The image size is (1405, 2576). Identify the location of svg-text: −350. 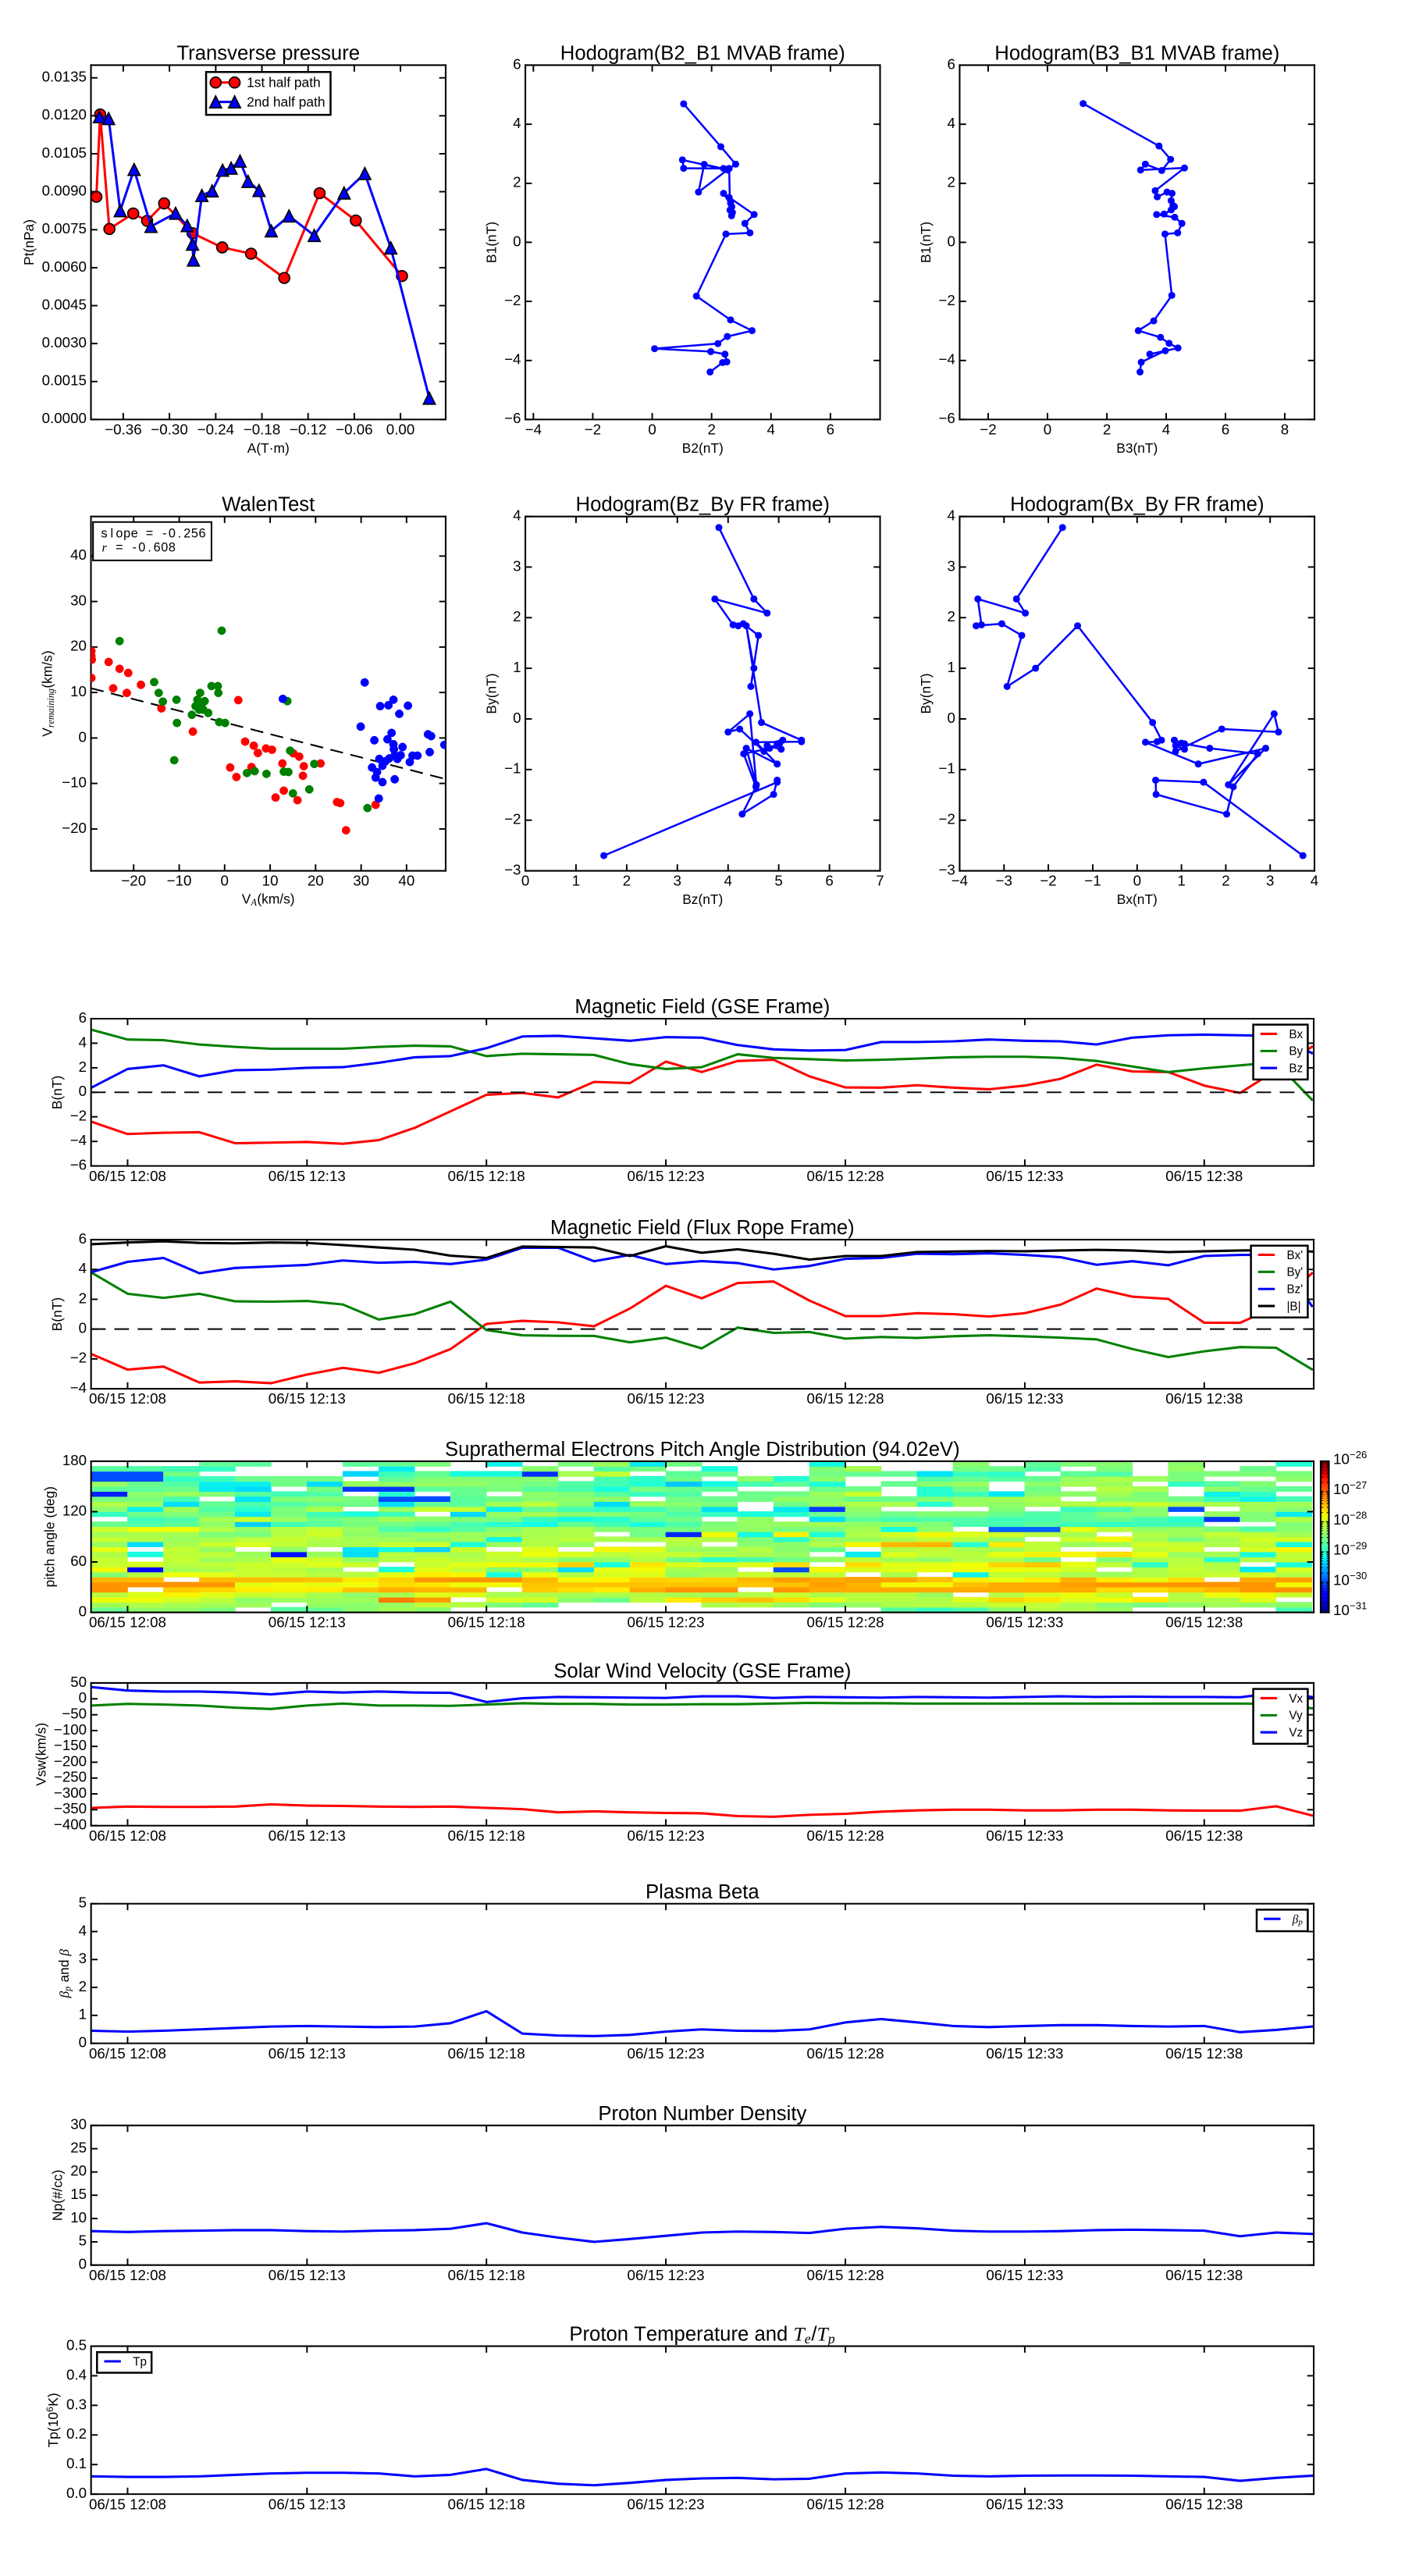
(71, 1808).